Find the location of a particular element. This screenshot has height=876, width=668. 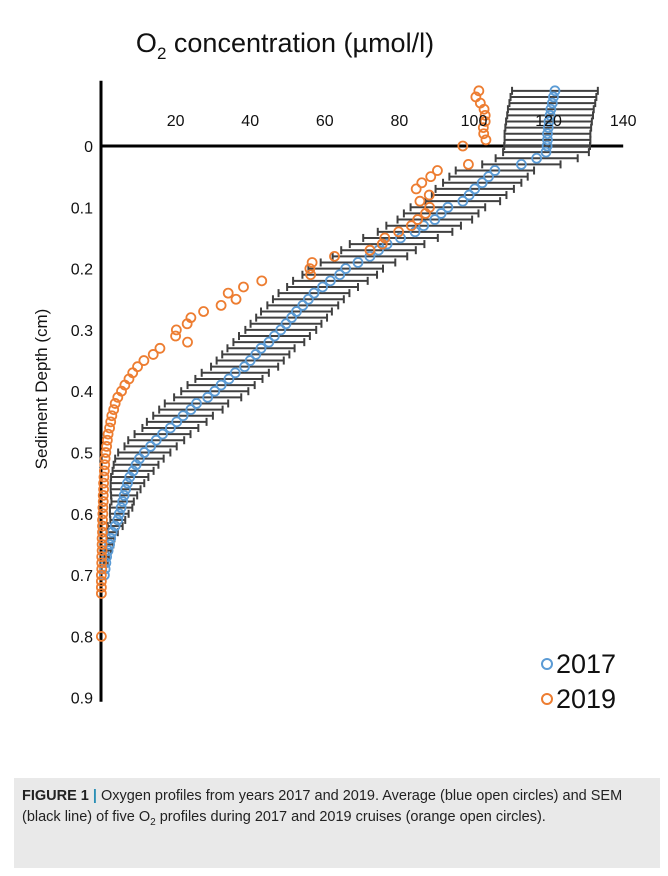

title-main: O is located at coordinates (146, 43).